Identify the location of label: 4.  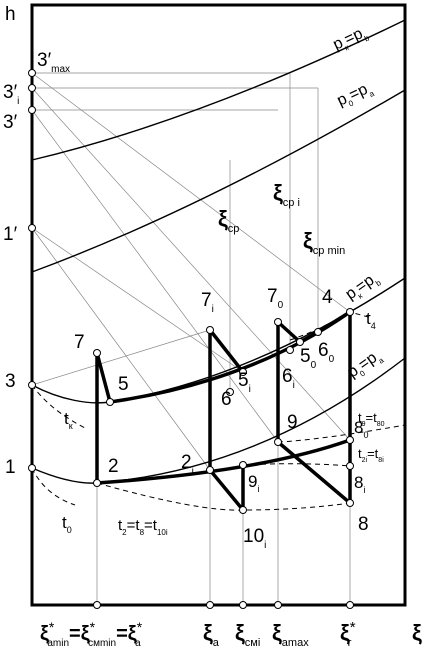
(327, 297).